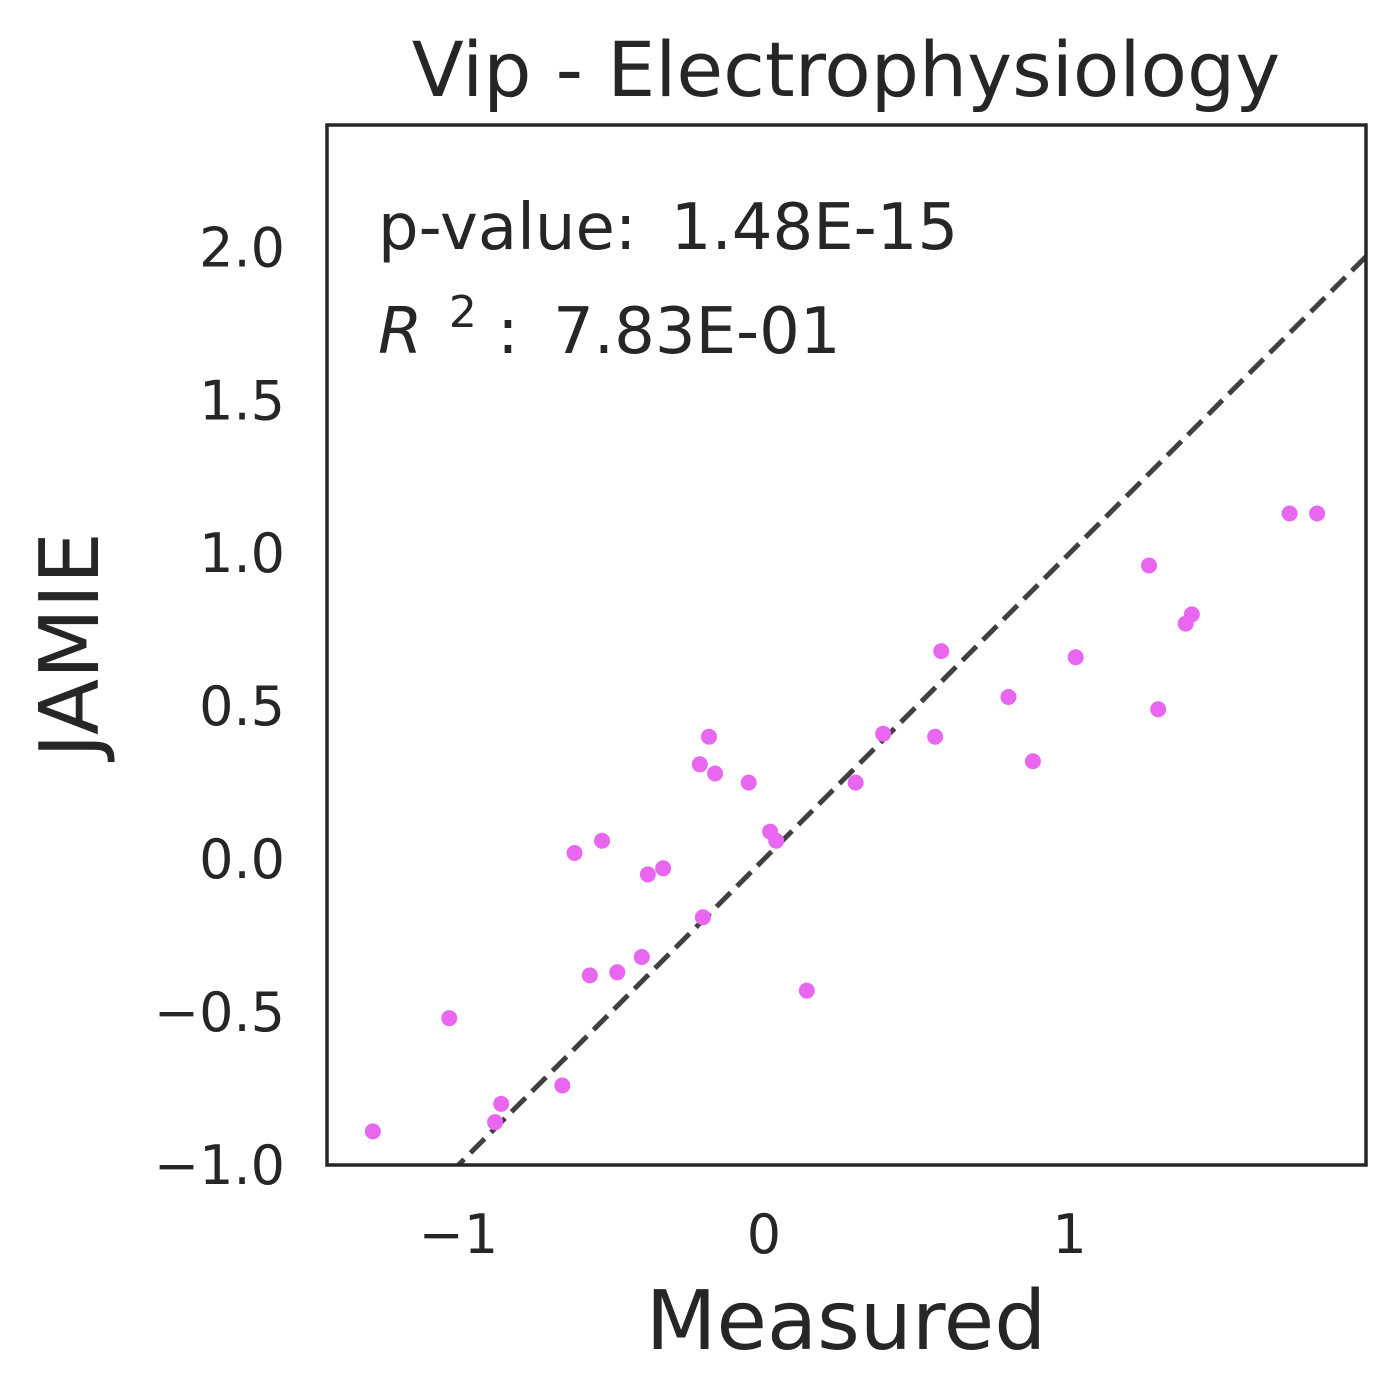 The width and height of the screenshot is (1396, 1399). Describe the element at coordinates (846, 69) in the screenshot. I see `chart-title: Vip - Electrophysiology` at that location.